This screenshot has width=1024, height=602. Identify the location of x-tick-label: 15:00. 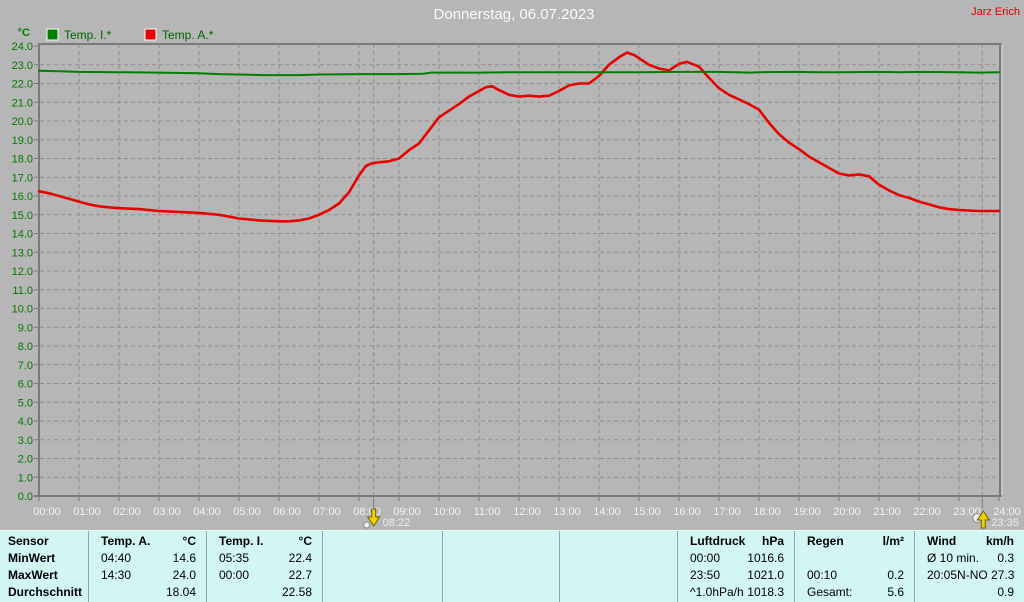
(647, 512).